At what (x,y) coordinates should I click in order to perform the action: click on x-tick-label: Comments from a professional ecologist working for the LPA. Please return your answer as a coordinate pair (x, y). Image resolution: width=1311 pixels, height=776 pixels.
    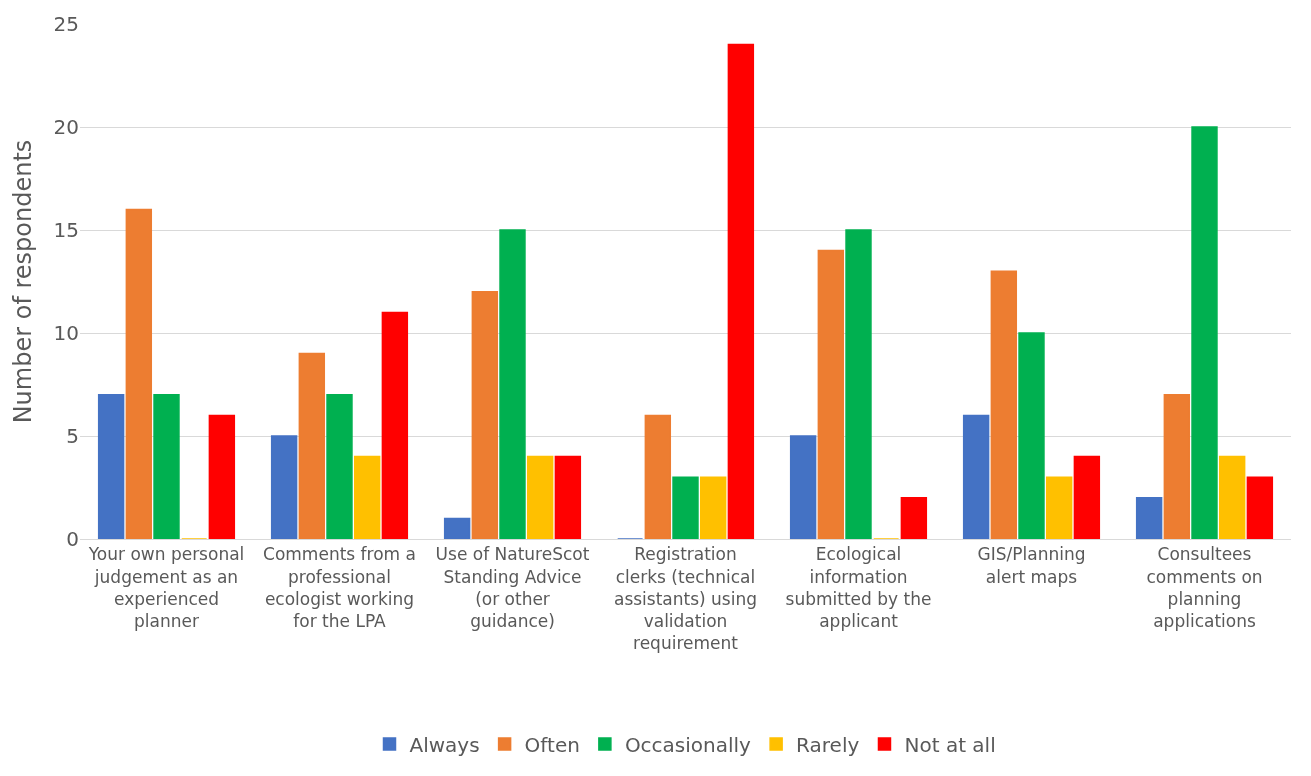
    Looking at the image, I should click on (339, 587).